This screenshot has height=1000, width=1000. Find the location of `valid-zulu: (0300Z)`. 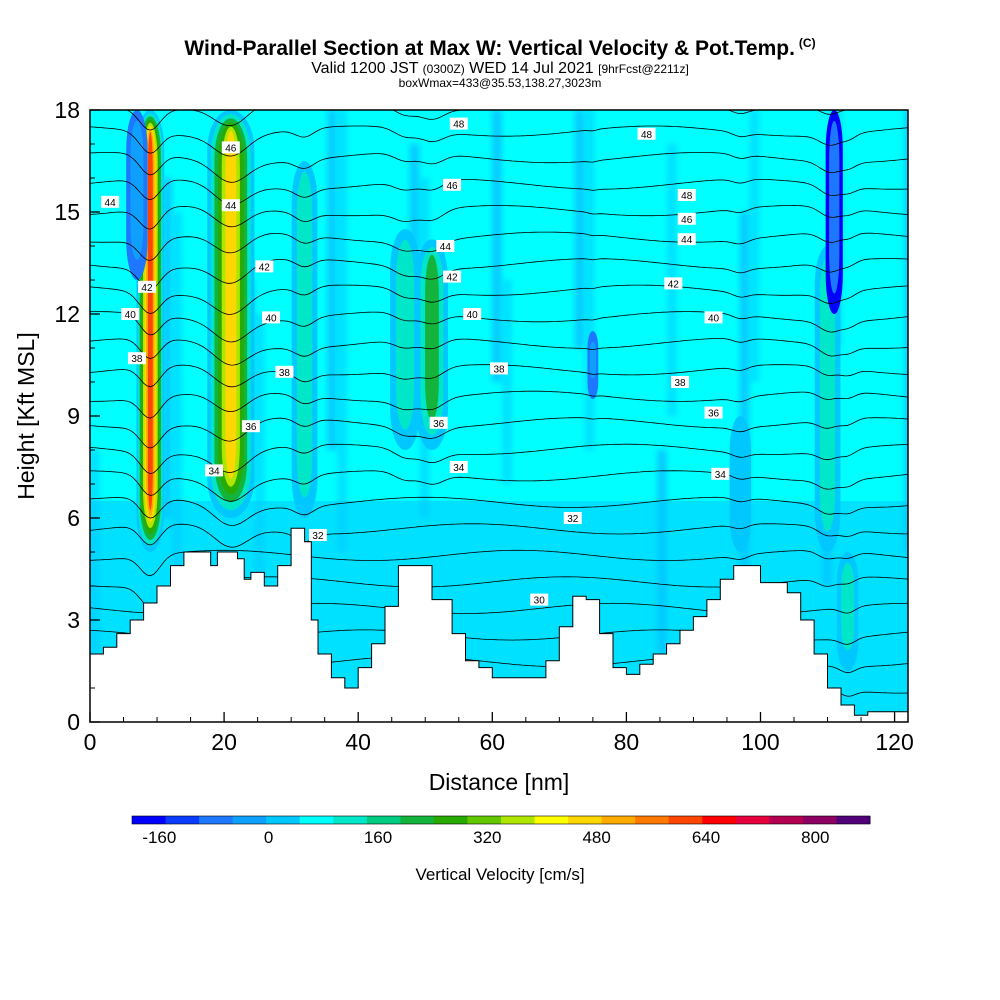

valid-zulu: (0300Z) is located at coordinates (443, 69).